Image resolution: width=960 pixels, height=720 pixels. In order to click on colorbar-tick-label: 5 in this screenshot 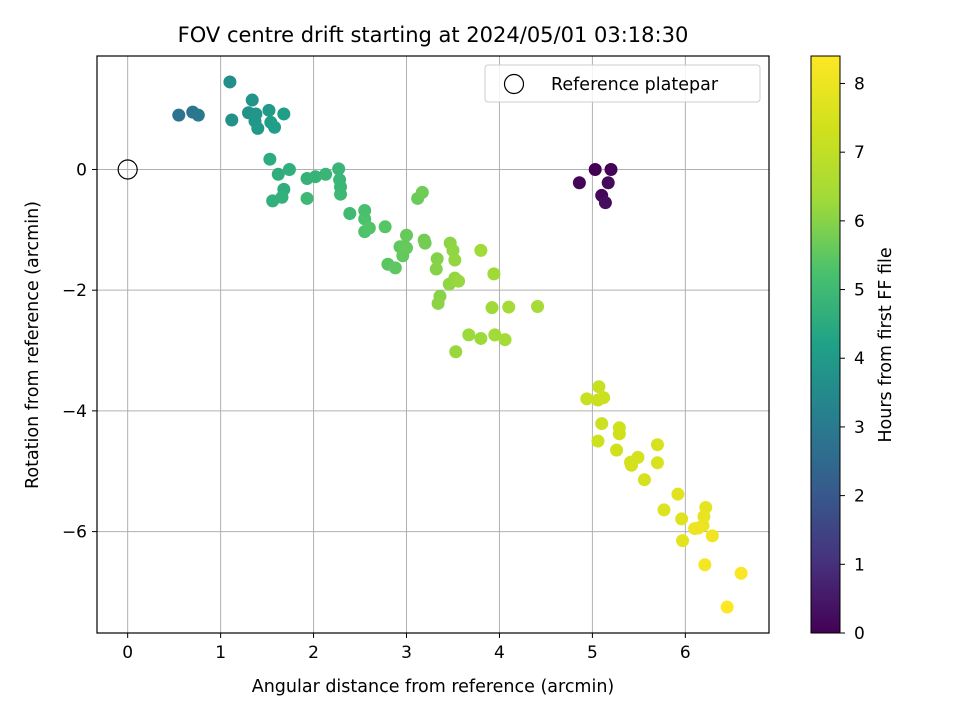, I will do `click(859, 291)`.